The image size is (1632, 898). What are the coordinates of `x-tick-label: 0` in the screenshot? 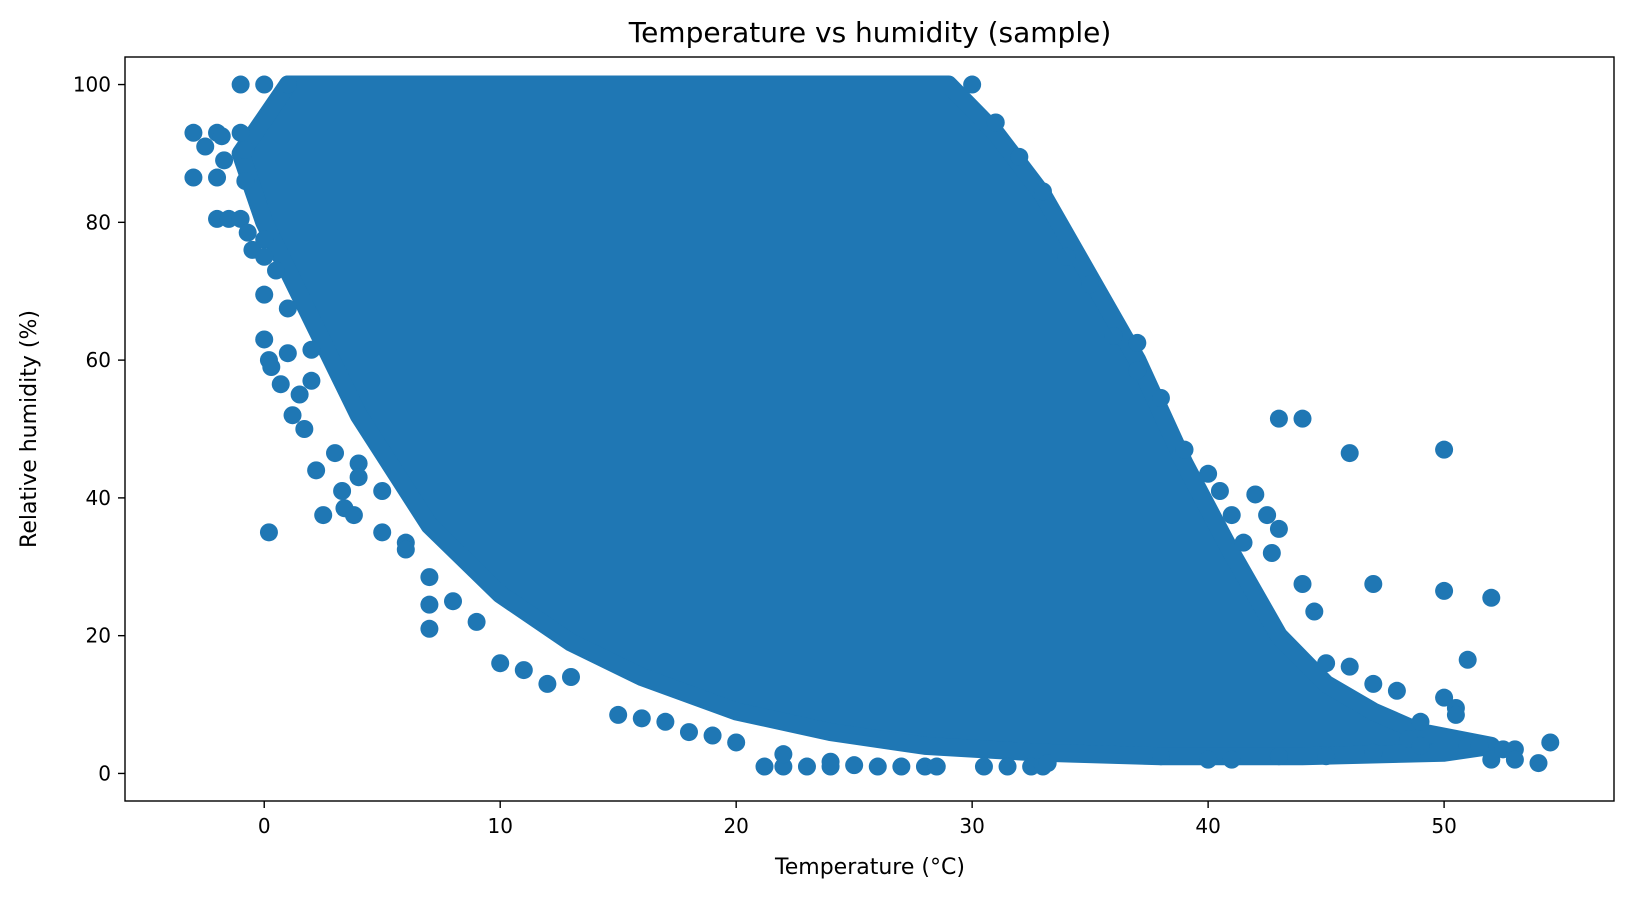 It's located at (264, 826).